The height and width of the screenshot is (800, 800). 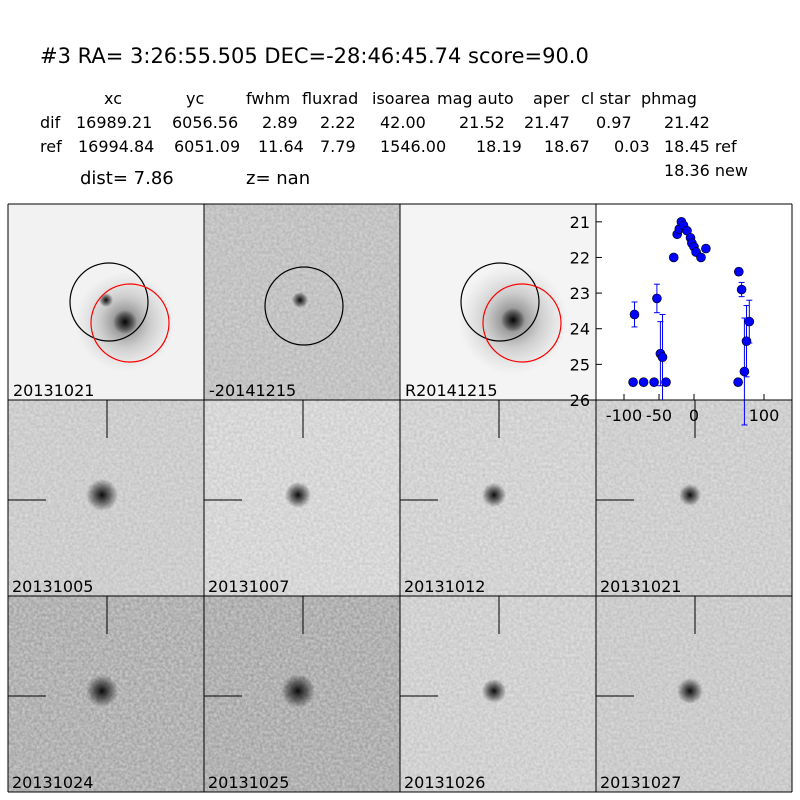 What do you see at coordinates (580, 222) in the screenshot?
I see `y-tick-label: 21` at bounding box center [580, 222].